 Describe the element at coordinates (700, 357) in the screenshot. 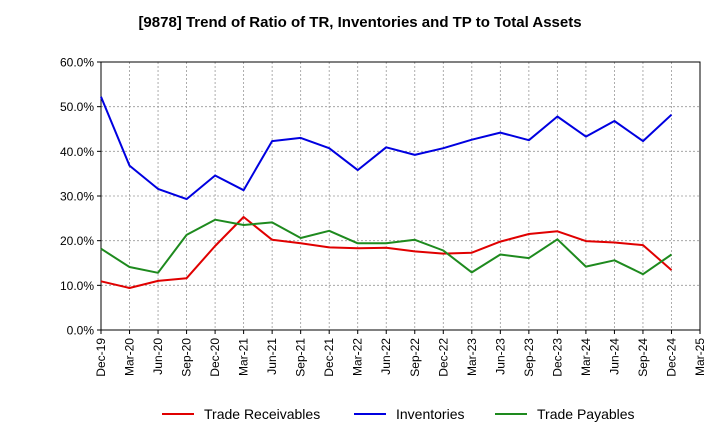

I see `x-tick-label: Mar-25` at that location.